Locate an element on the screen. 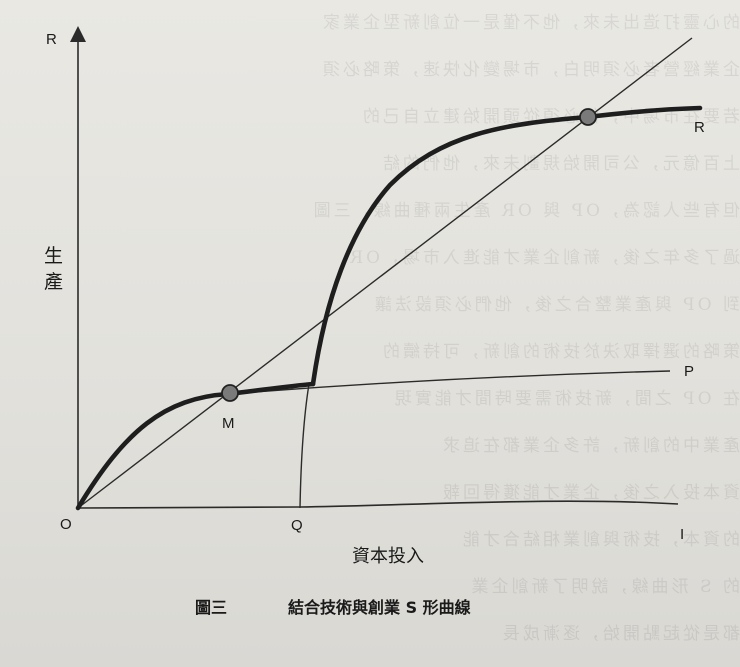  y-axis-title-1: 生 is located at coordinates (53, 256).